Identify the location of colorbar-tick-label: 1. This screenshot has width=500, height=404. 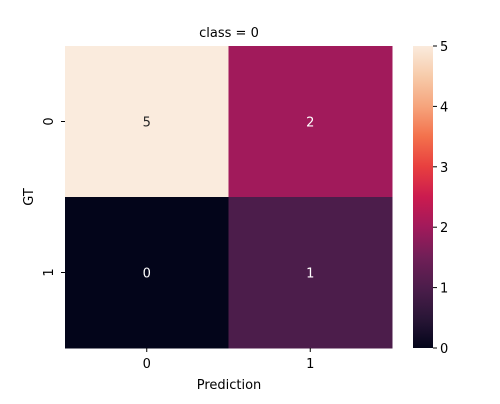
(444, 289).